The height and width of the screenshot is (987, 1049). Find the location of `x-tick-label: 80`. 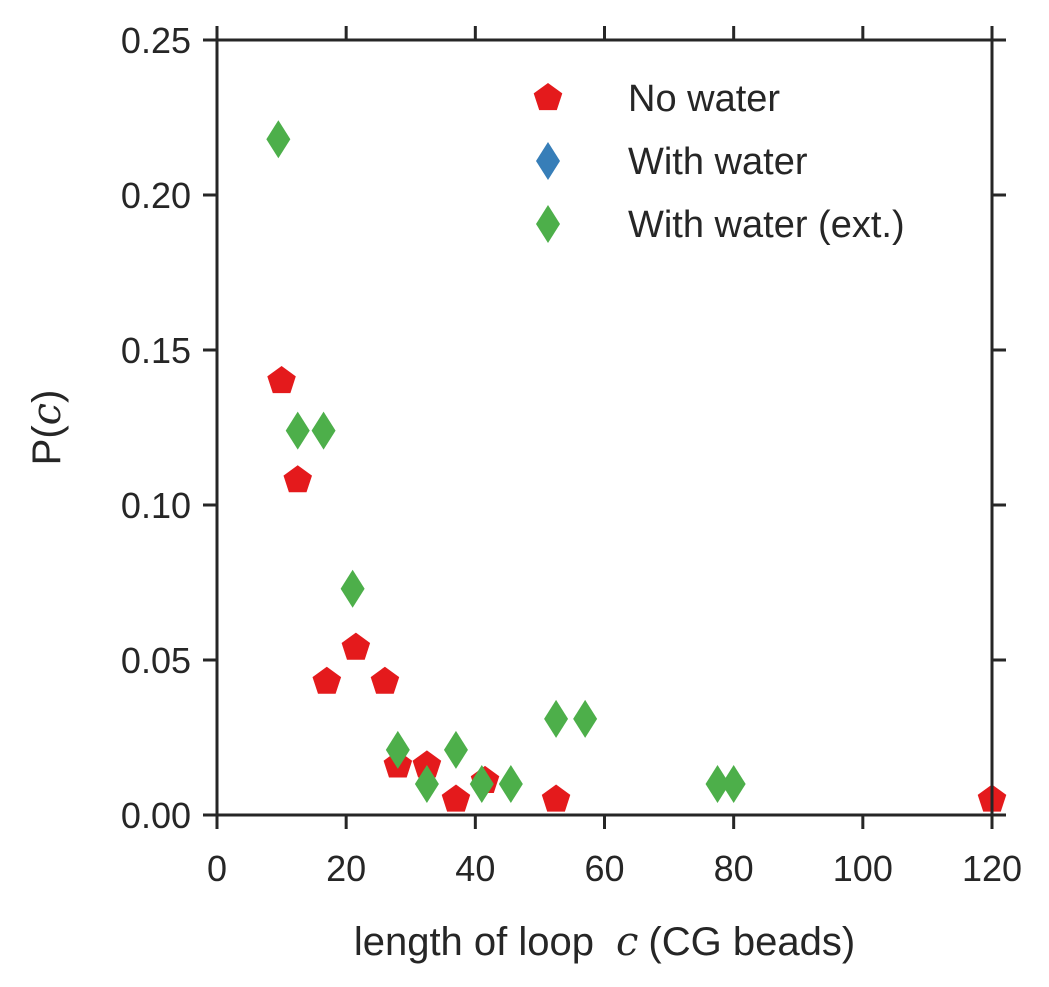

x-tick-label: 80 is located at coordinates (734, 868).